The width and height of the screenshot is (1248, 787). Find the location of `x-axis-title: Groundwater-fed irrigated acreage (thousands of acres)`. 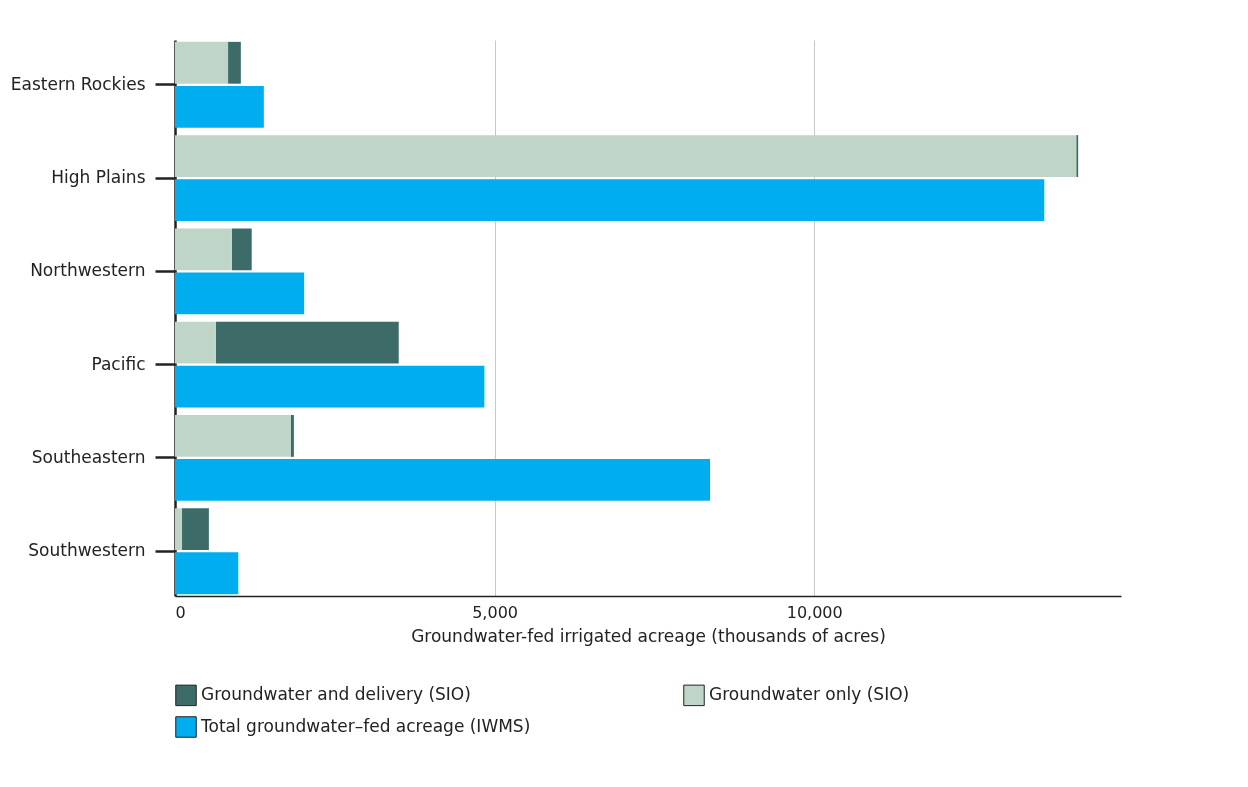

x-axis-title: Groundwater-fed irrigated acreage (thousands of acres) is located at coordinates (648, 635).